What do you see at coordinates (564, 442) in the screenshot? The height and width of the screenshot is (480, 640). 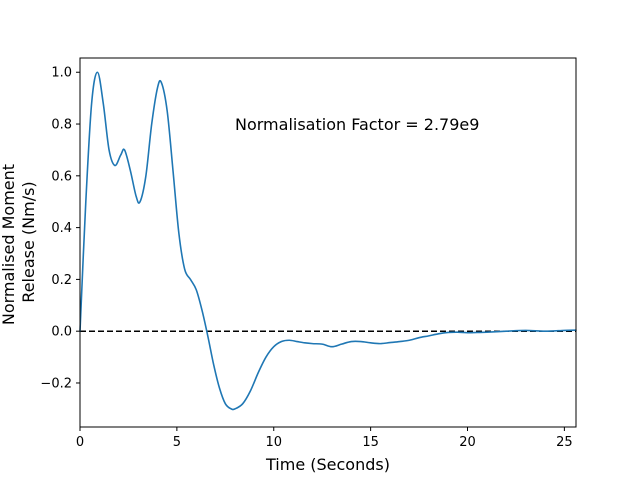 I see `x-tick-label: 25` at bounding box center [564, 442].